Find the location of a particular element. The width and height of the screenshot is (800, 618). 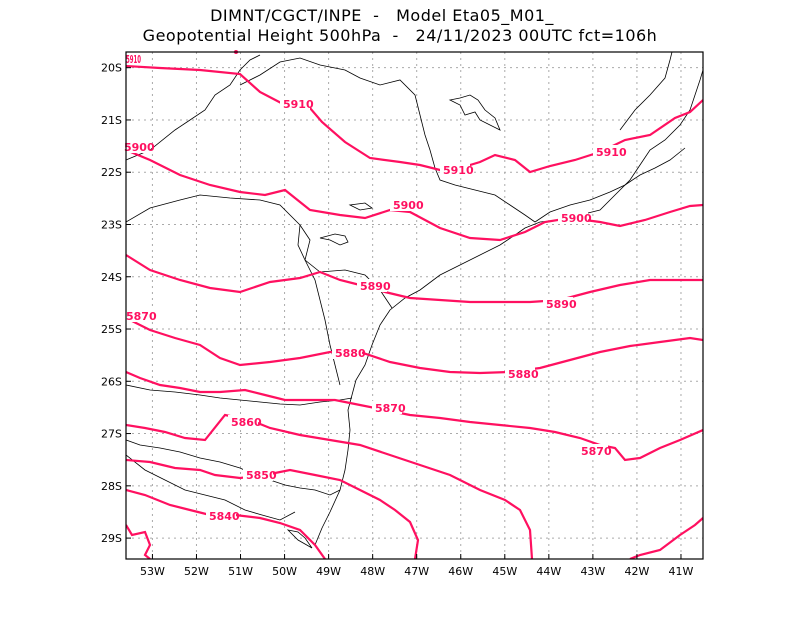

lat-tick-label: 22S is located at coordinates (111, 172).